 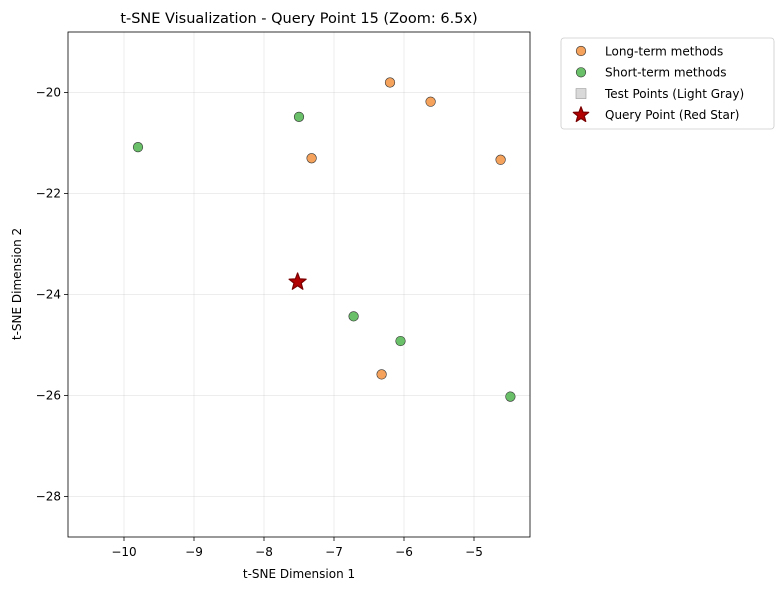 What do you see at coordinates (581, 93) in the screenshot?
I see `legend-marker-test-points-light-gray` at bounding box center [581, 93].